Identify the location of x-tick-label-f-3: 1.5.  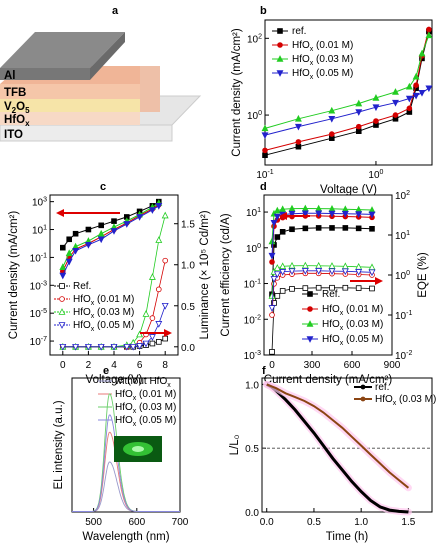
(408, 522).